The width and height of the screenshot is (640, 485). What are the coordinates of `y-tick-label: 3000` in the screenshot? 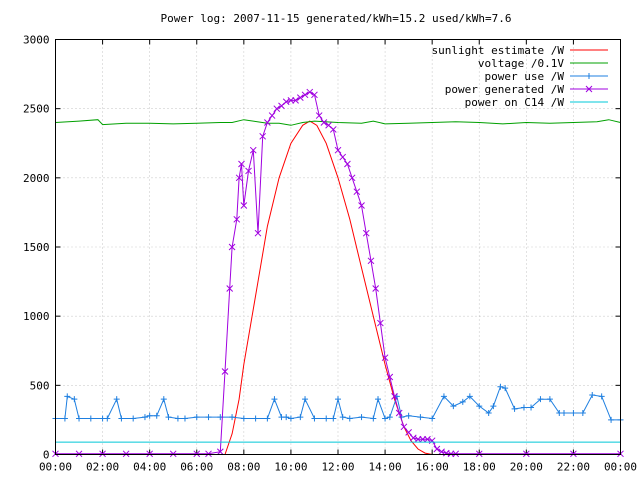 It's located at (36, 40).